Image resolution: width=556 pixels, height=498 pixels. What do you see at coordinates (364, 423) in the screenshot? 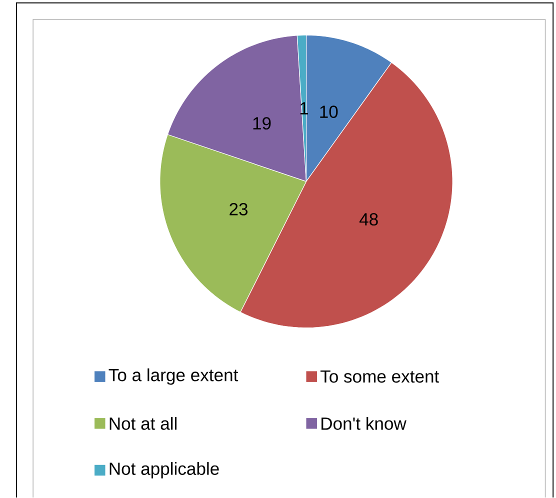
I see `legend-label: Don't know` at bounding box center [364, 423].